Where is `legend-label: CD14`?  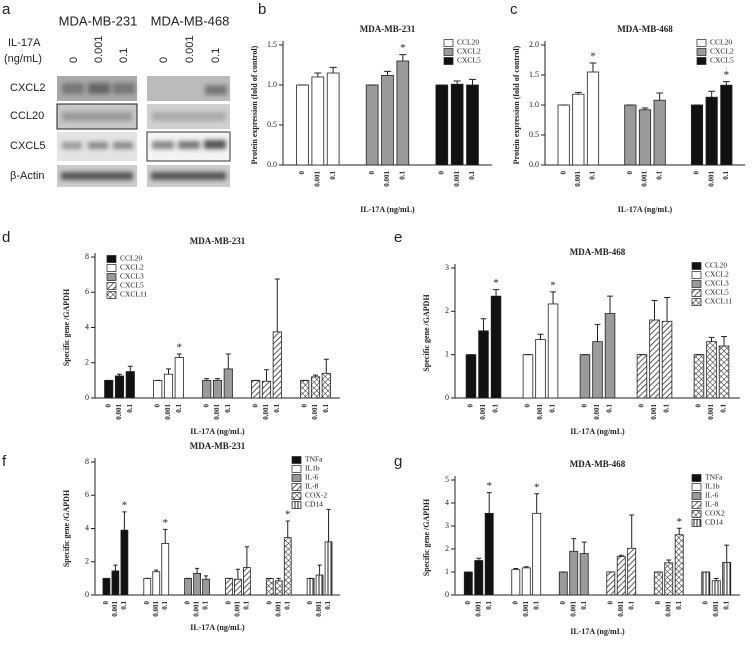
legend-label: CD14 is located at coordinates (714, 522).